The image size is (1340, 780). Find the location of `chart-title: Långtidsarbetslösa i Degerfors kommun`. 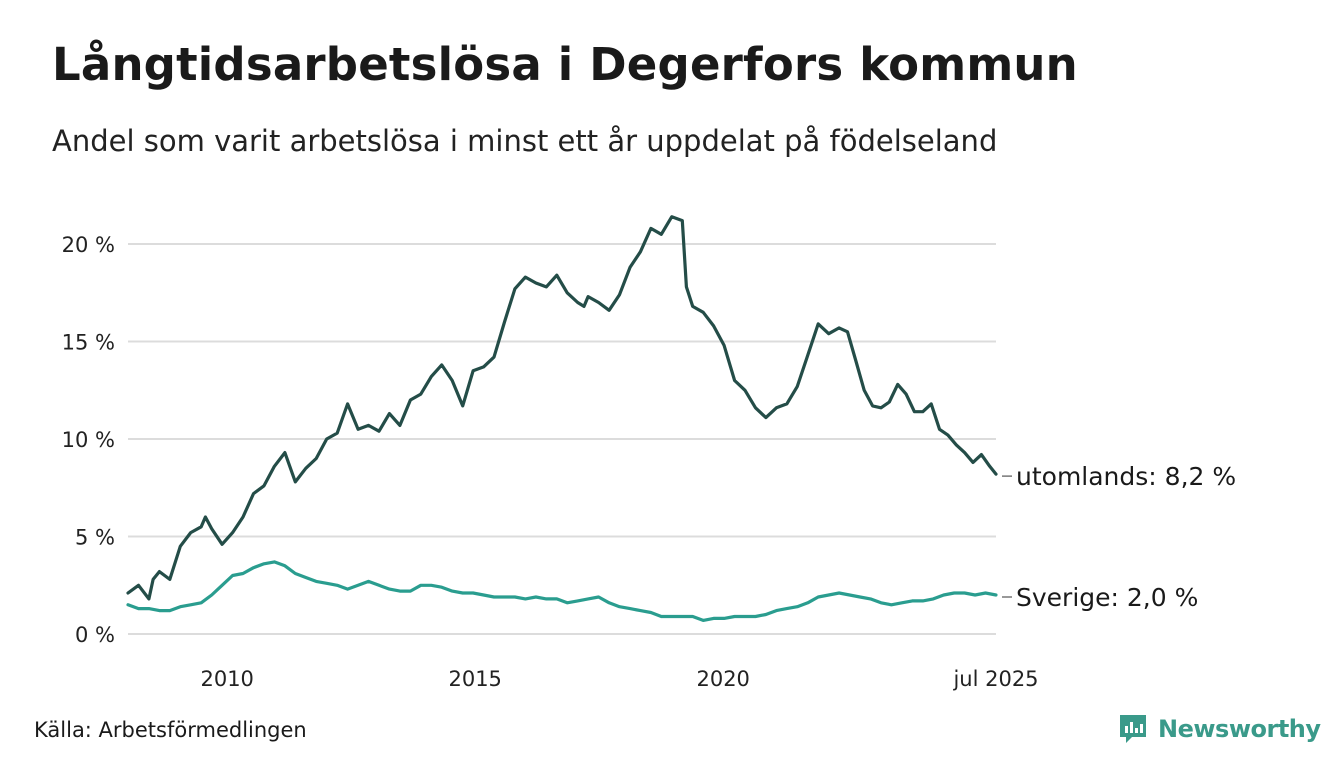

chart-title: Långtidsarbetslösa i Degerfors kommun is located at coordinates (565, 64).